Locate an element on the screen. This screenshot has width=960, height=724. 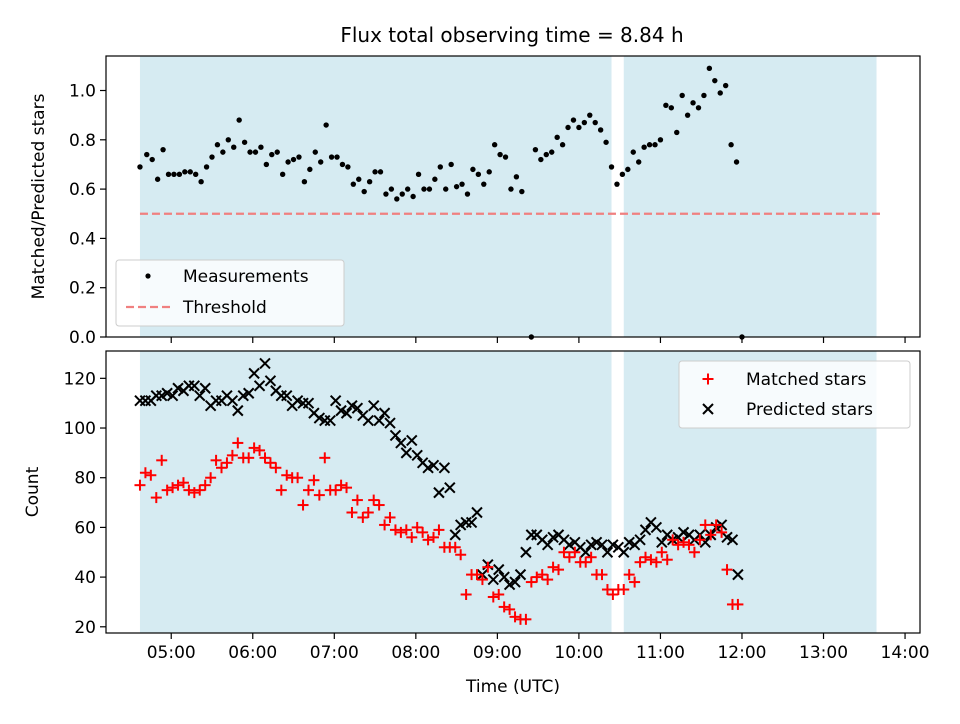
y-tick-label: 1.0 is located at coordinates (82, 92).